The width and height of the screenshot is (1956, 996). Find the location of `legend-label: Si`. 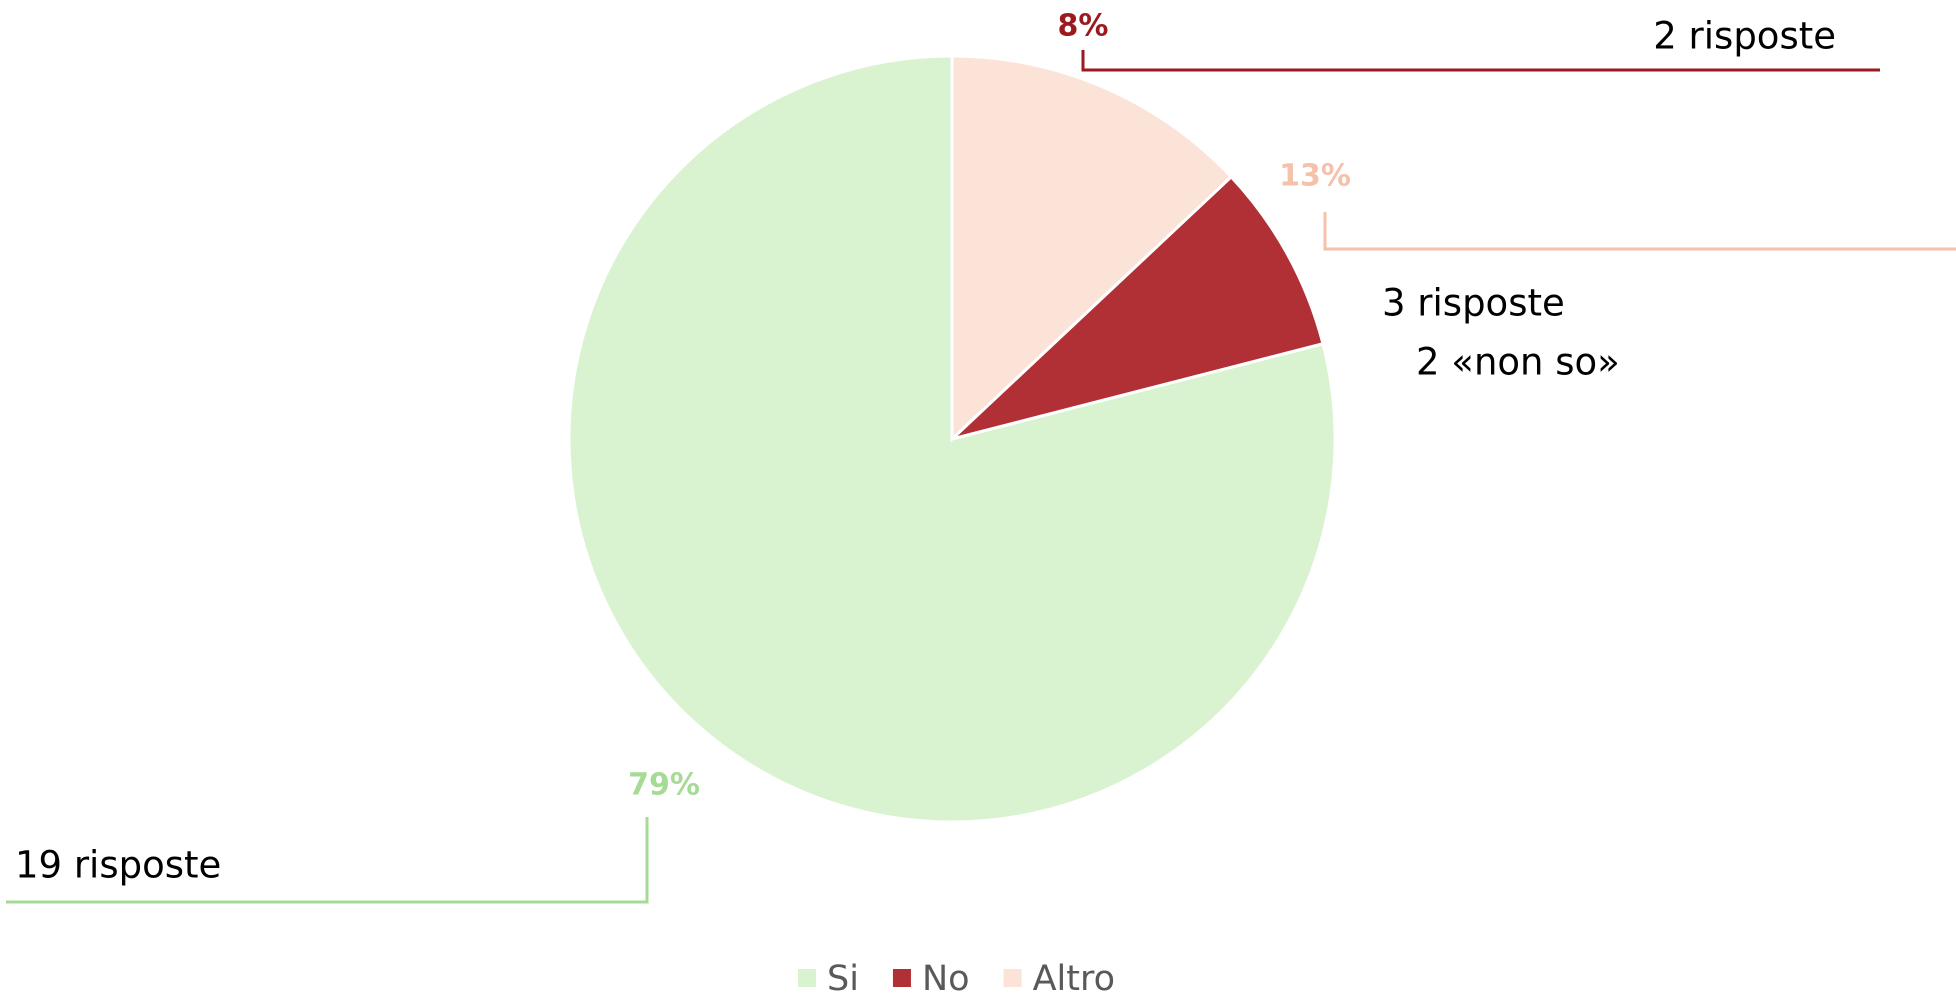

legend-label: Si is located at coordinates (843, 977).